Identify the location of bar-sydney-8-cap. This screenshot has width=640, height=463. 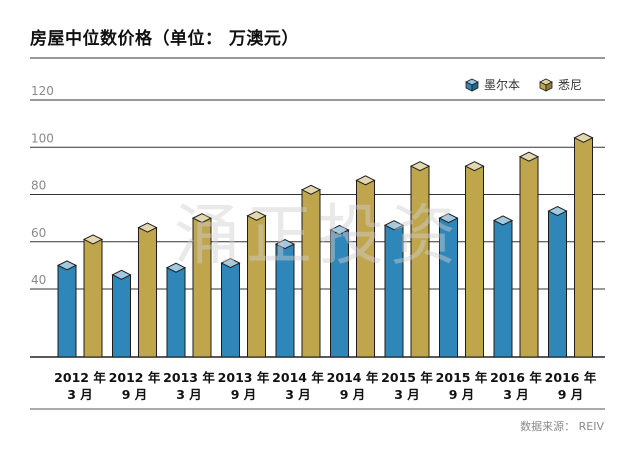
(529, 156).